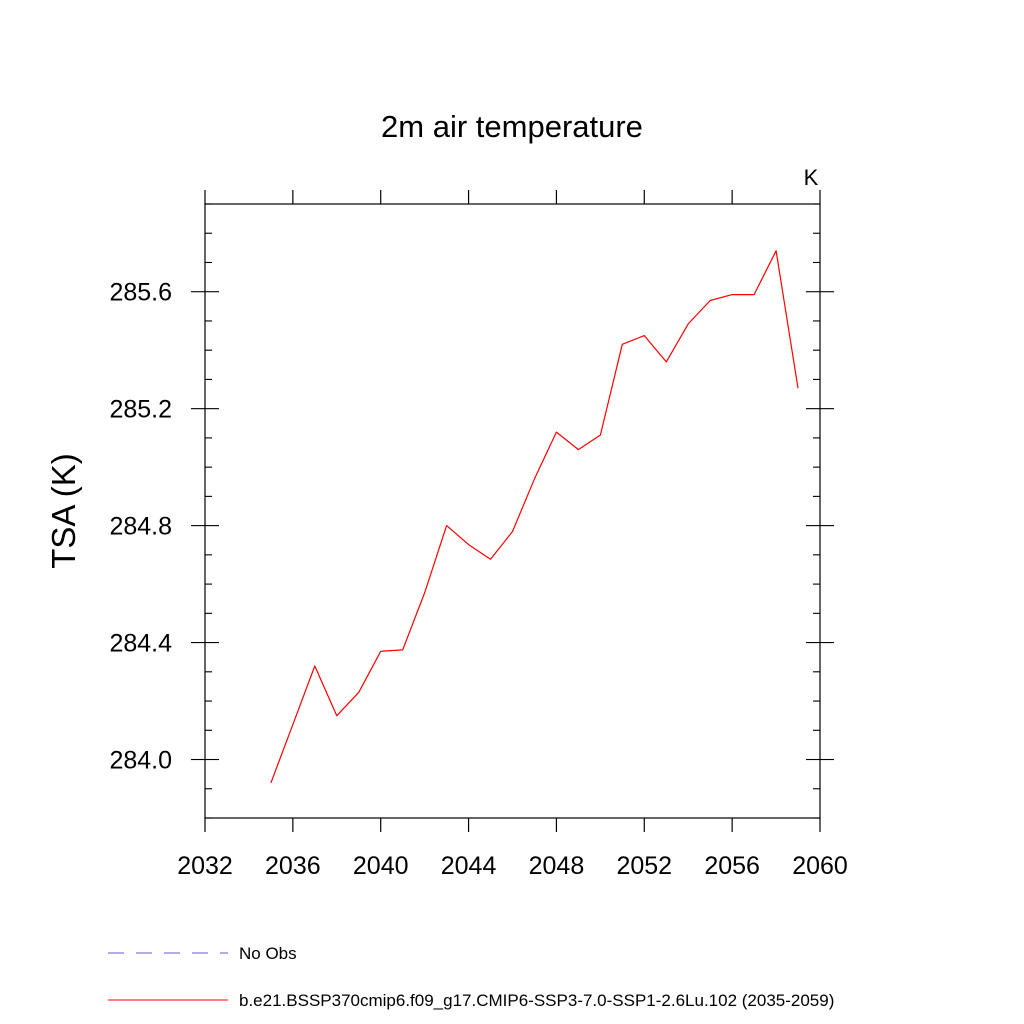 Image resolution: width=1024 pixels, height=1024 pixels. What do you see at coordinates (140, 410) in the screenshot?
I see `y-tick-label: 285.2` at bounding box center [140, 410].